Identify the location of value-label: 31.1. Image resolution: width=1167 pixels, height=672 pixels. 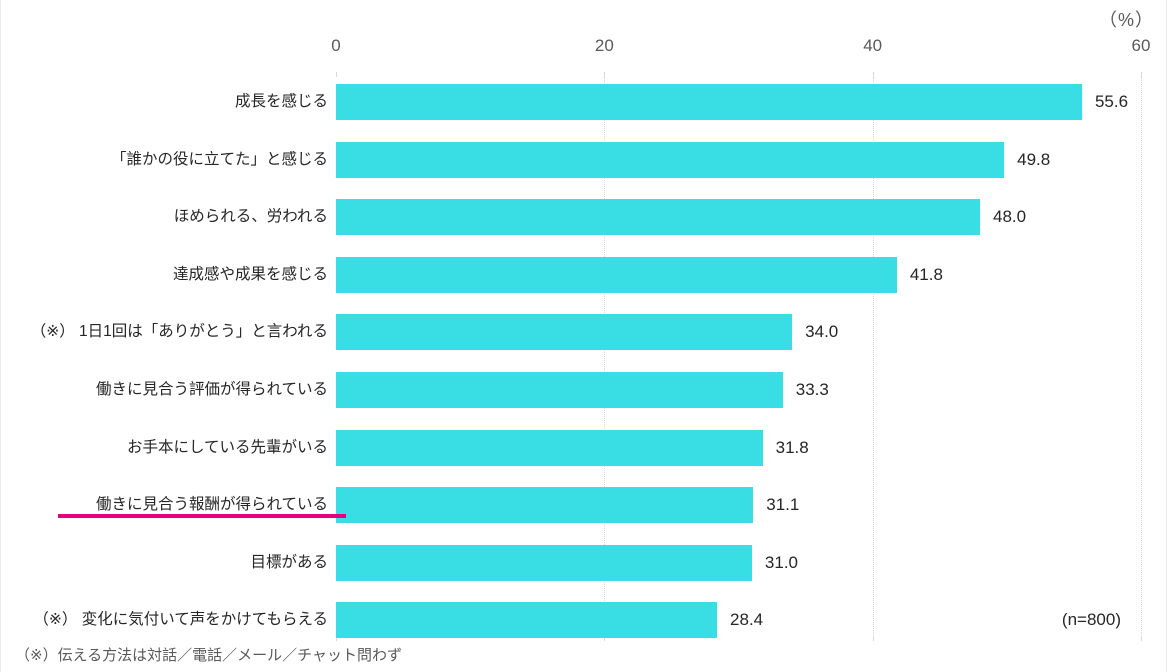
(783, 505).